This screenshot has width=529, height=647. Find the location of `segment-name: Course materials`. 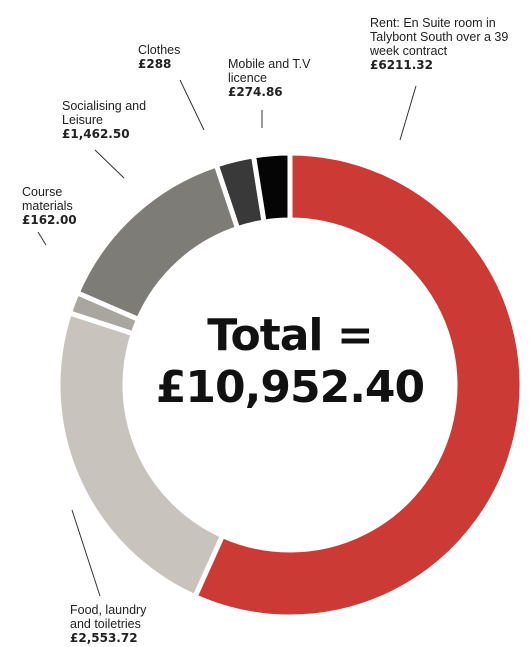

segment-name: Course materials is located at coordinates (47, 199).